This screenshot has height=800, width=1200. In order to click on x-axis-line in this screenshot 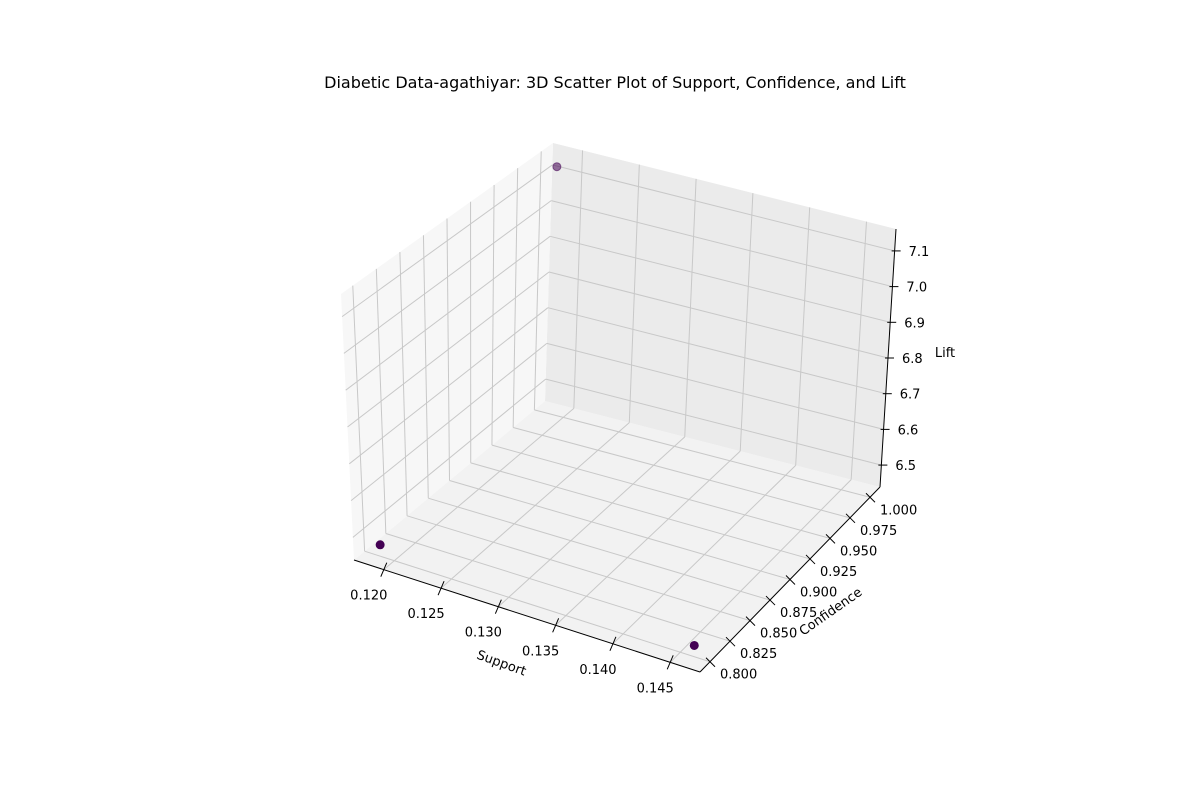, I will do `click(527, 616)`.